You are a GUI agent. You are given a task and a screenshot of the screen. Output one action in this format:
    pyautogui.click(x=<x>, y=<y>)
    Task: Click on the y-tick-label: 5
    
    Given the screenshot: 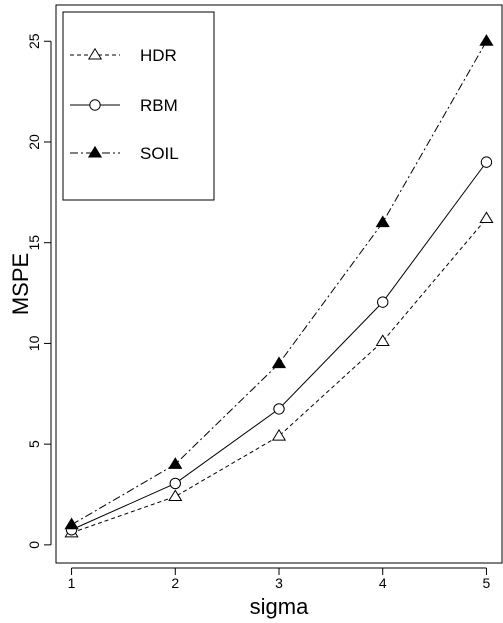 What is the action you would take?
    pyautogui.click(x=34, y=444)
    